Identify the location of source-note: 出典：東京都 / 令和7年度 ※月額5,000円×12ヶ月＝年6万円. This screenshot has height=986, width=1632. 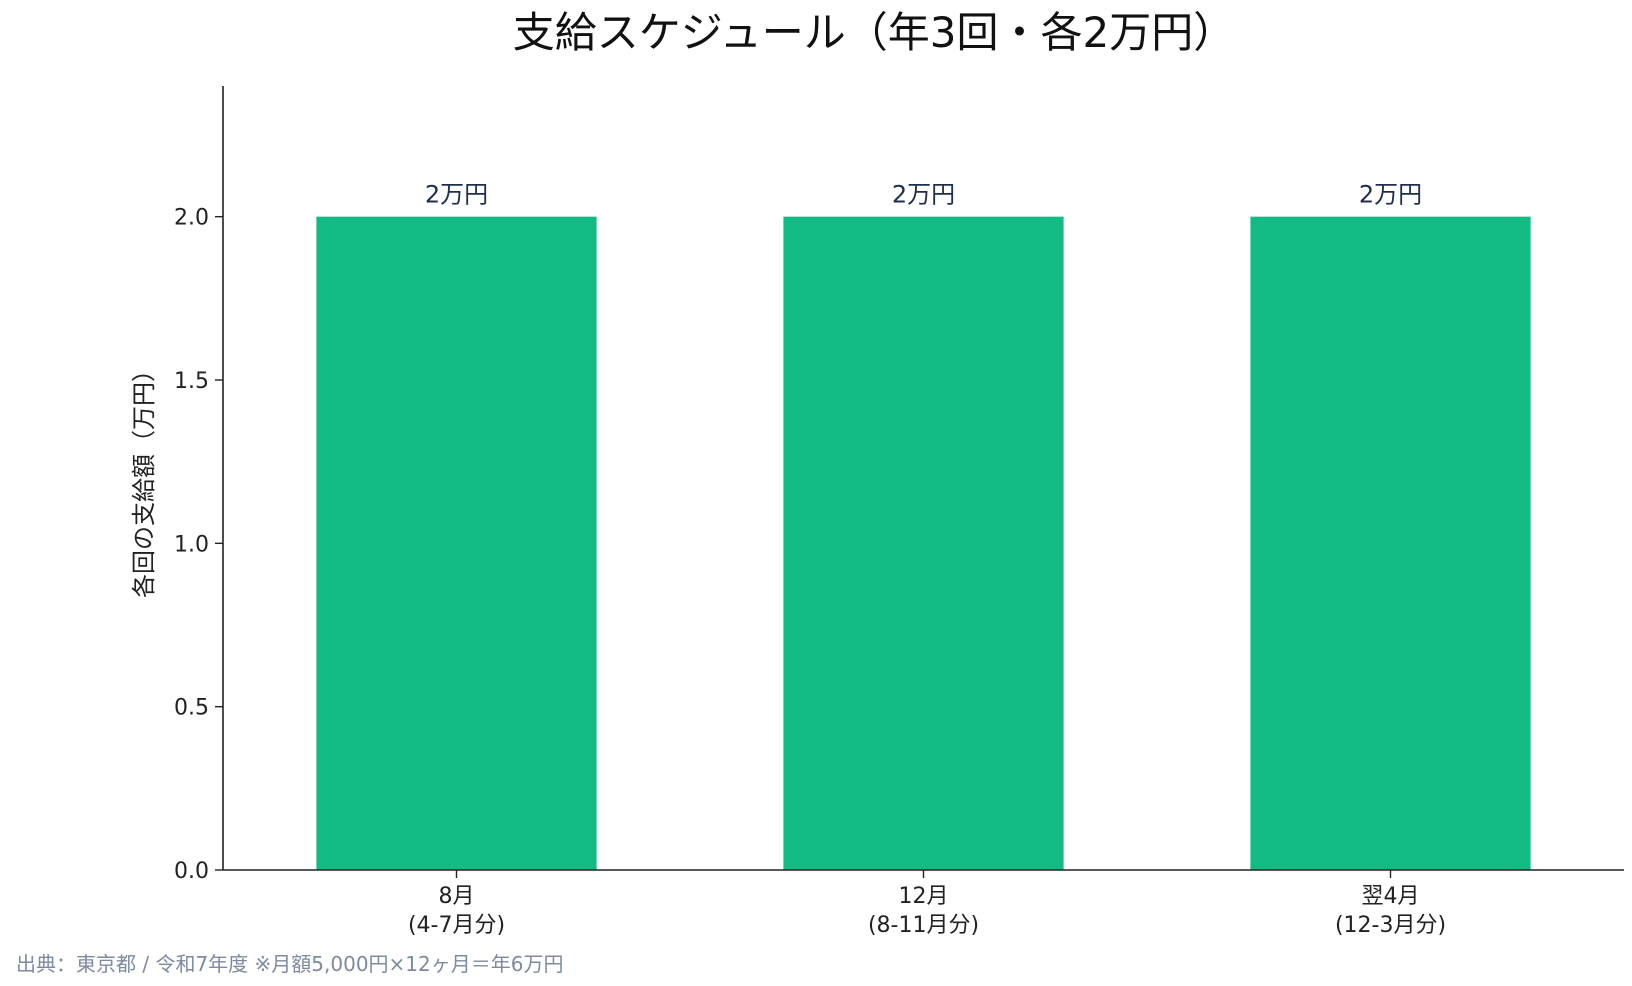
(290, 964).